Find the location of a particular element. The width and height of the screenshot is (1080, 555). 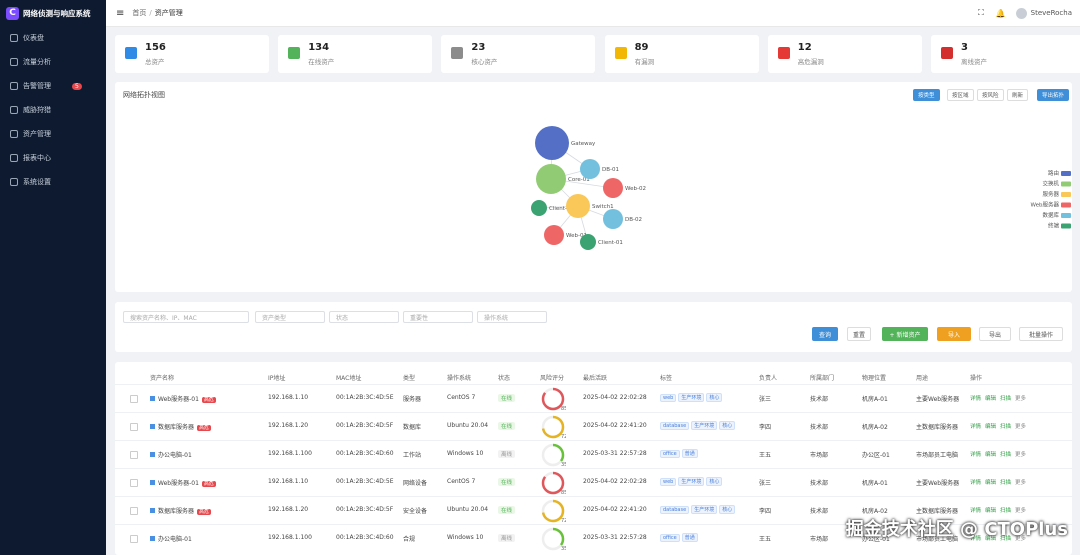

menu-item: 仪表盘 is located at coordinates (53, 38).